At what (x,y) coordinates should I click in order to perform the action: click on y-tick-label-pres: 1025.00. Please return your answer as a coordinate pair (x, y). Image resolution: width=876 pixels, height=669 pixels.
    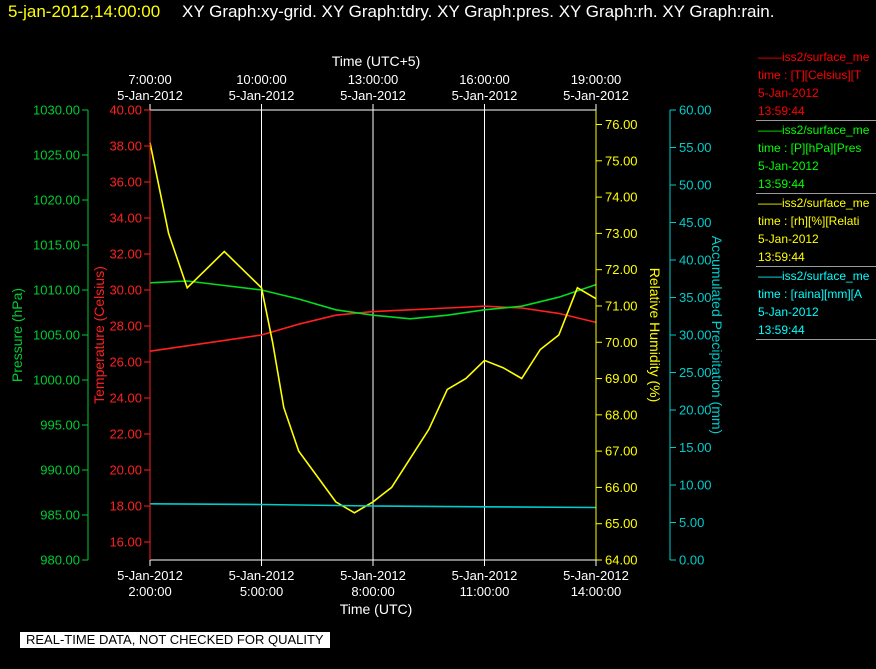
    Looking at the image, I should click on (56, 155).